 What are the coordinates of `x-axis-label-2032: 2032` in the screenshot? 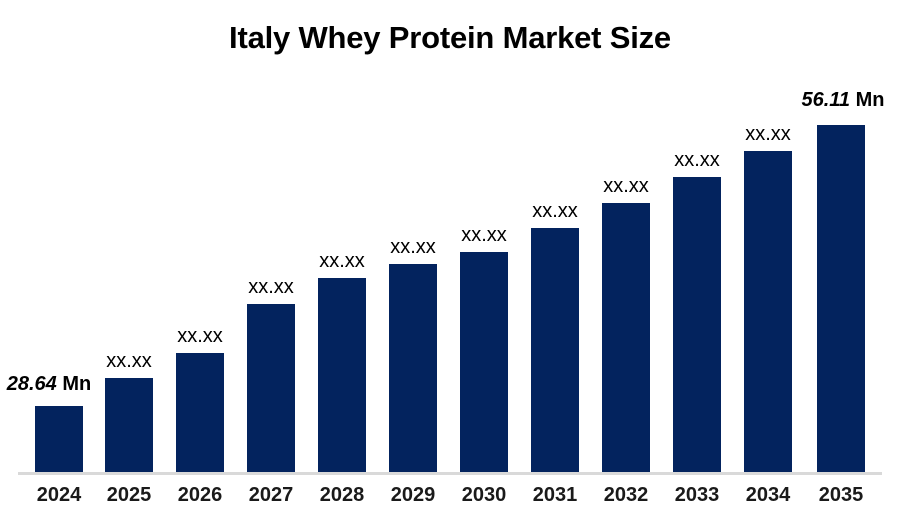 It's located at (626, 495).